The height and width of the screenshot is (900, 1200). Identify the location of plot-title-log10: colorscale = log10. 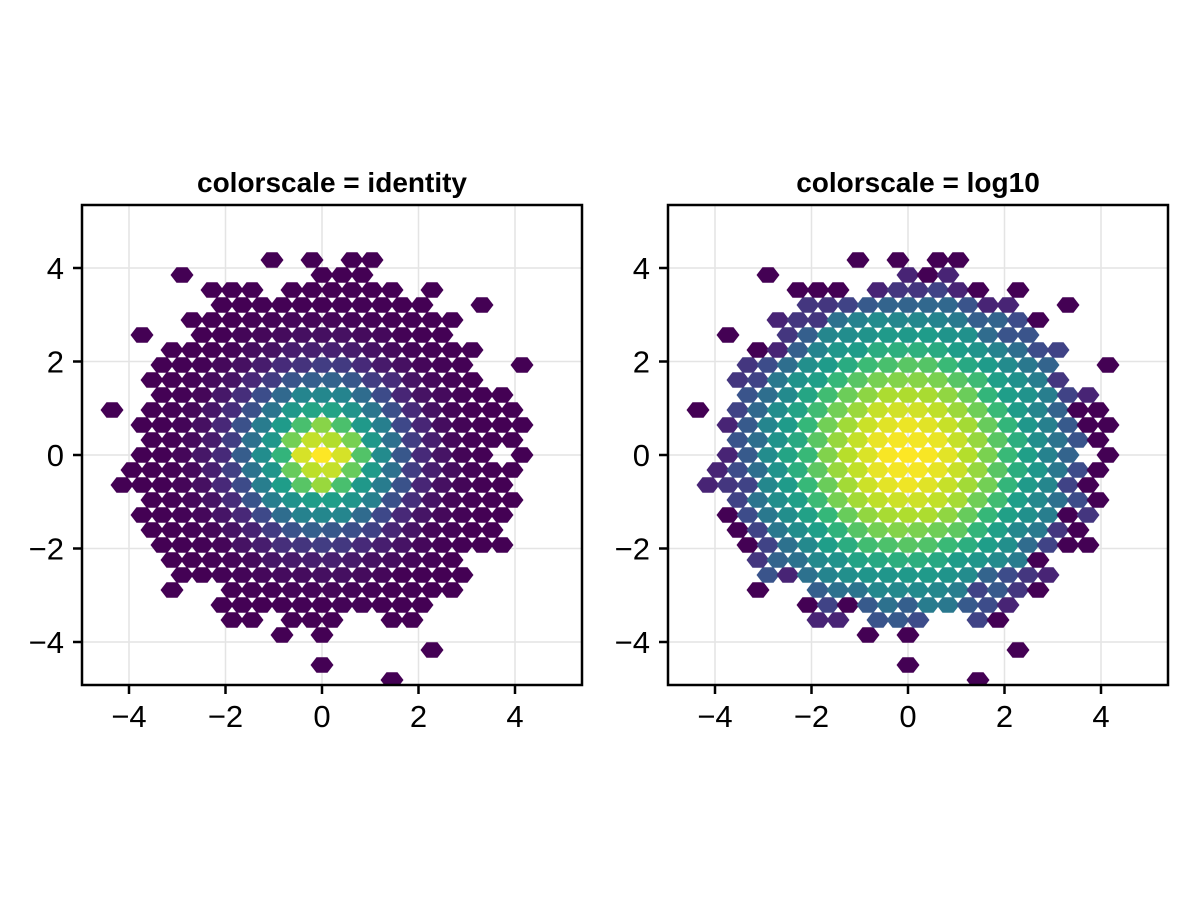
(918, 182).